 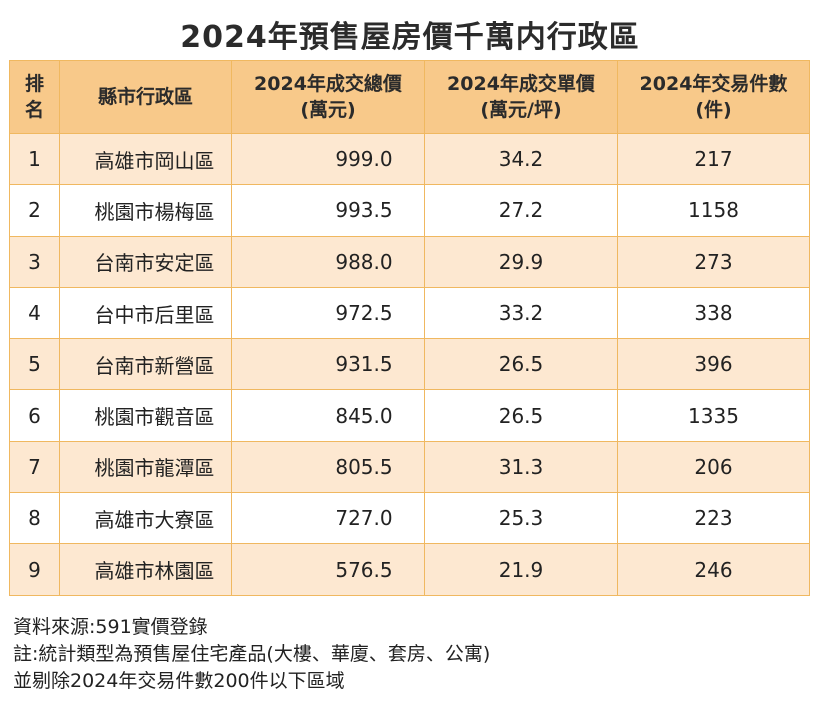 I want to click on cell-rank: 6, so click(x=34, y=415).